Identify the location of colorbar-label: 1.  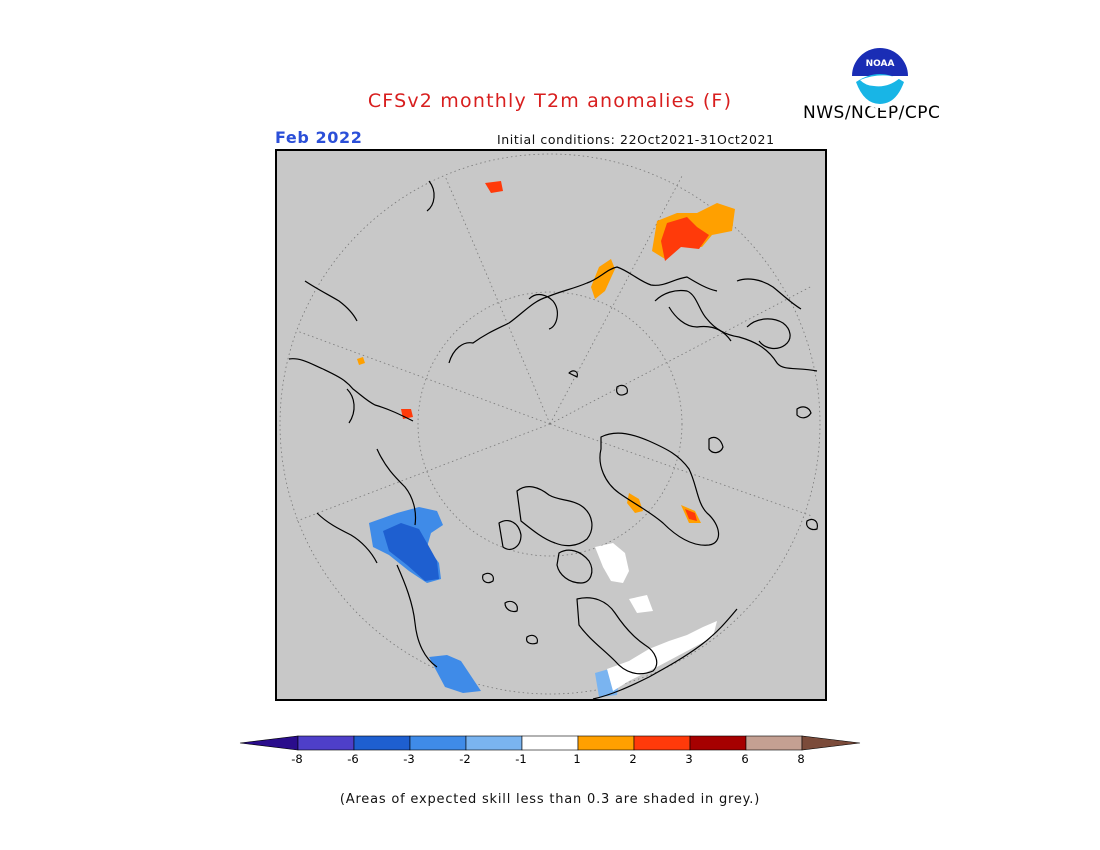
(577, 759).